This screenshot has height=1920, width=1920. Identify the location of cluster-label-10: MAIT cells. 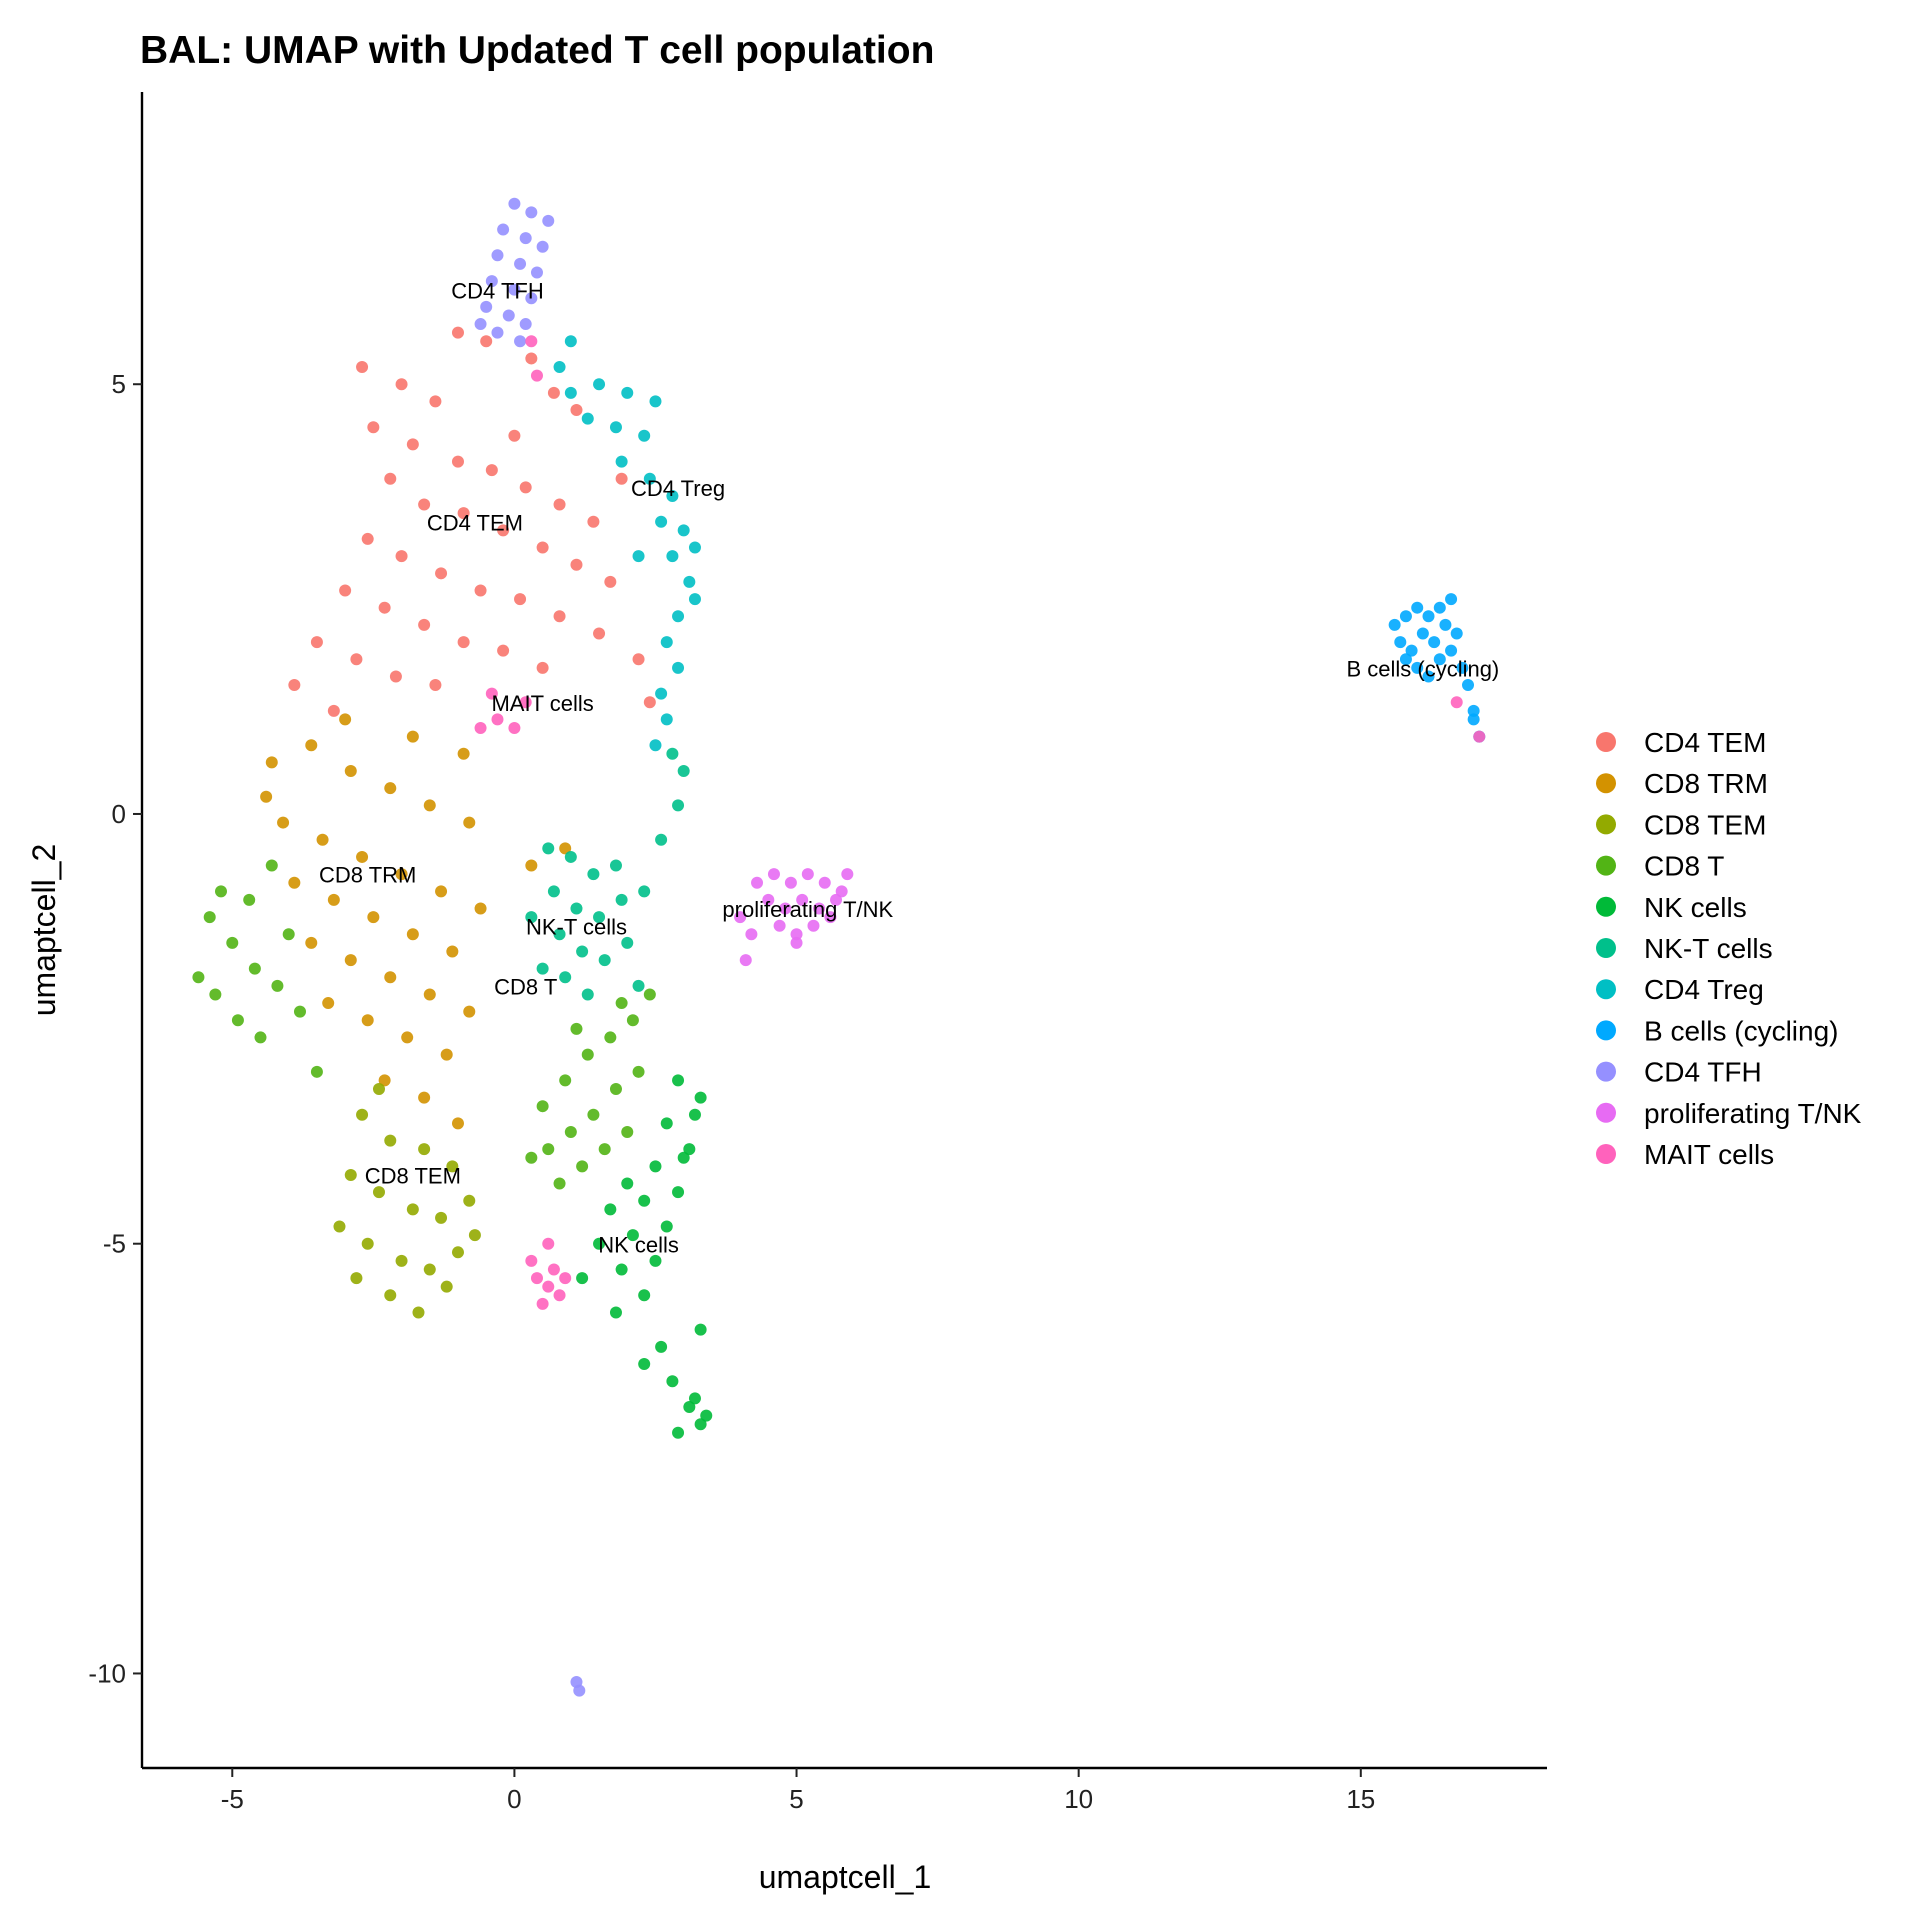
(542, 703).